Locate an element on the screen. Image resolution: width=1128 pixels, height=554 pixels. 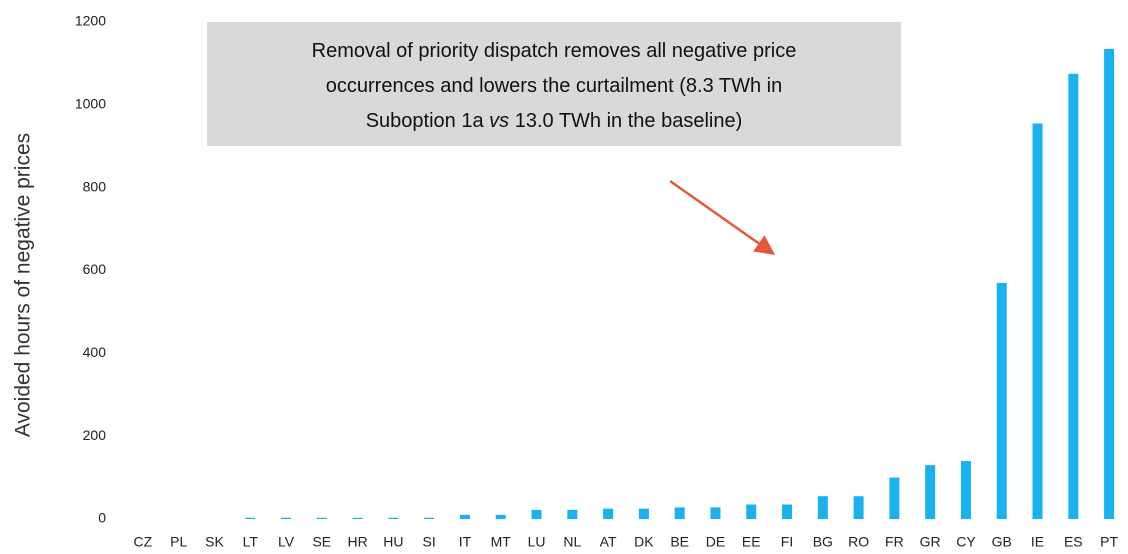
x-tick-label: GB is located at coordinates (1002, 542).